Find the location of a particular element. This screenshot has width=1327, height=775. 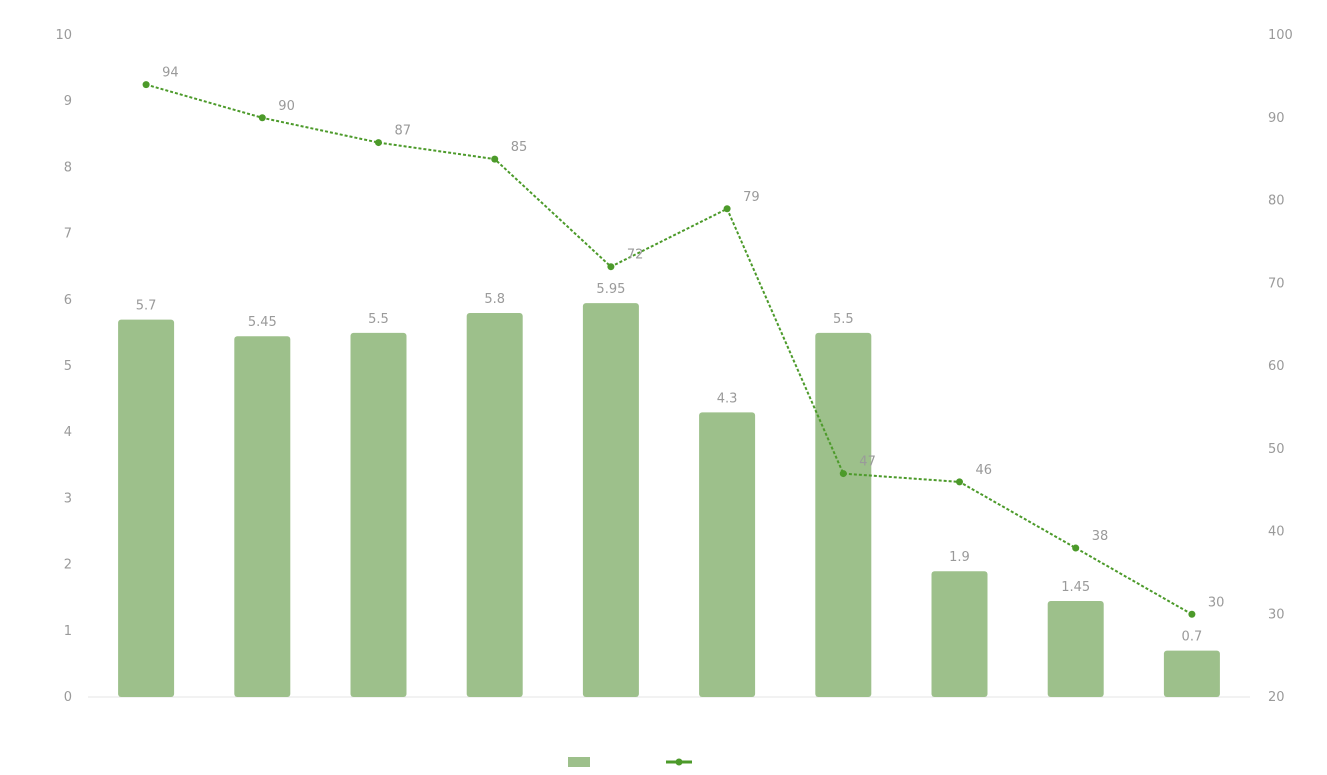

y-left-tick-label: 9 is located at coordinates (68, 101).